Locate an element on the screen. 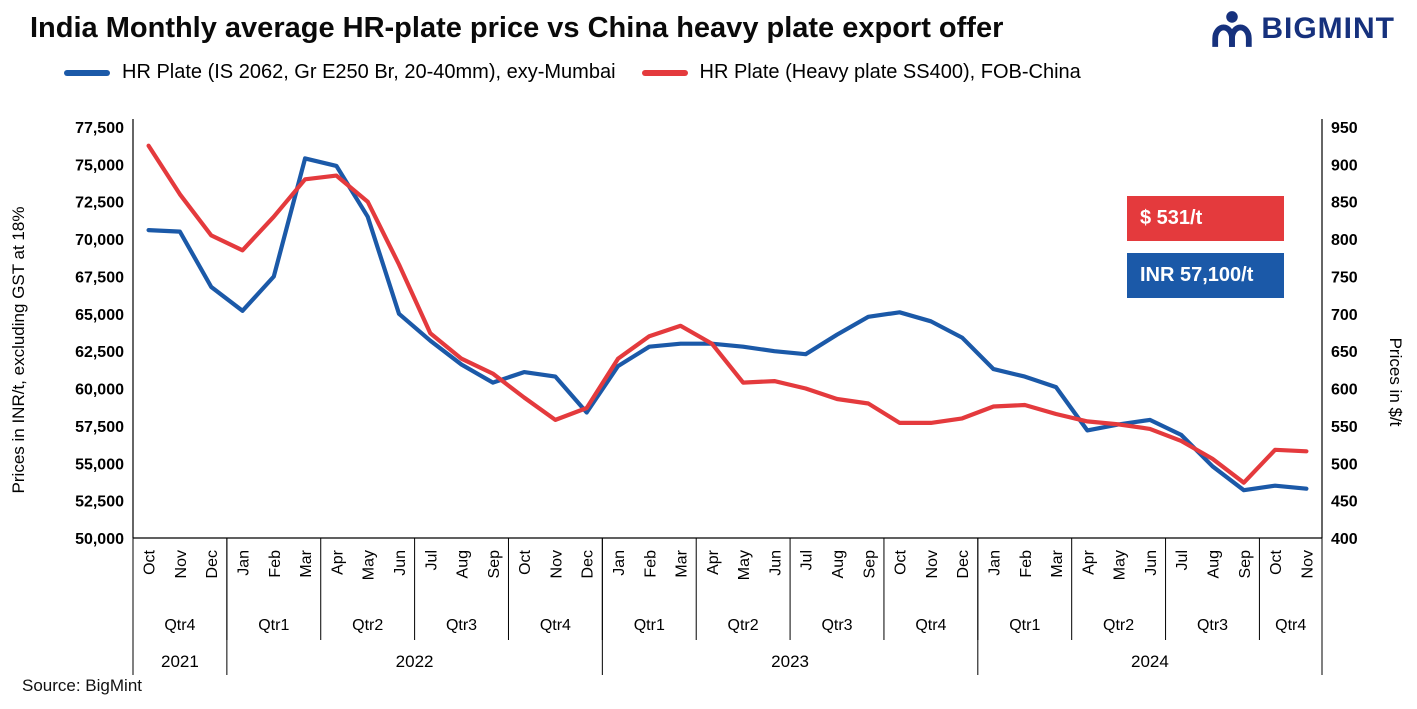  callout-india-label: INR 57,100/t is located at coordinates (1197, 275).